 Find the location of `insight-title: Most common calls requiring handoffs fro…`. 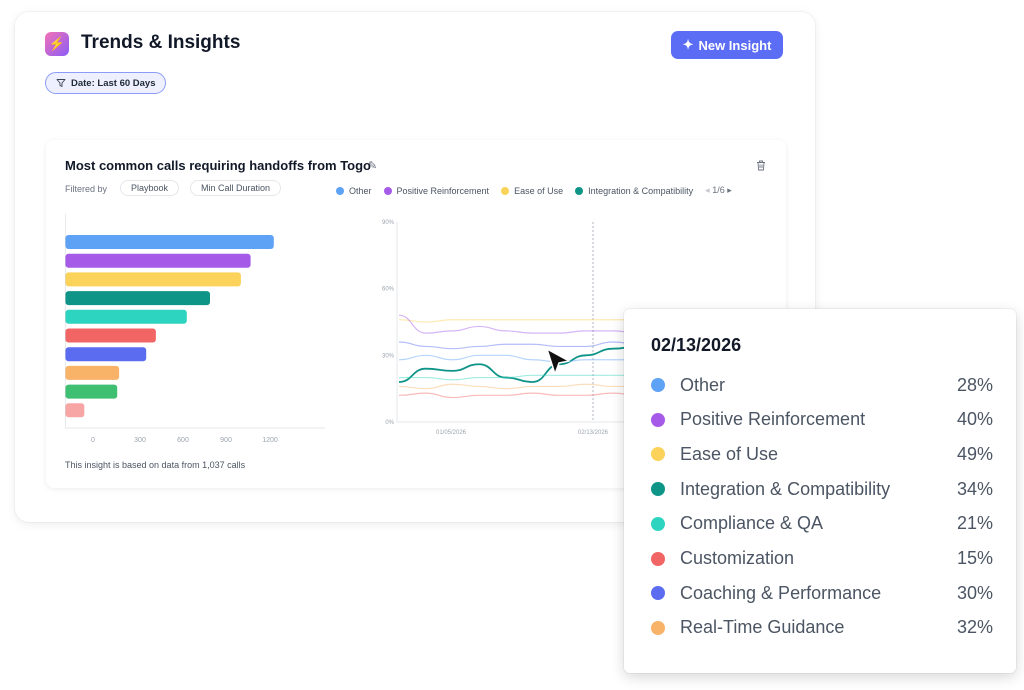

insight-title: Most common calls requiring handoffs fro… is located at coordinates (218, 165).